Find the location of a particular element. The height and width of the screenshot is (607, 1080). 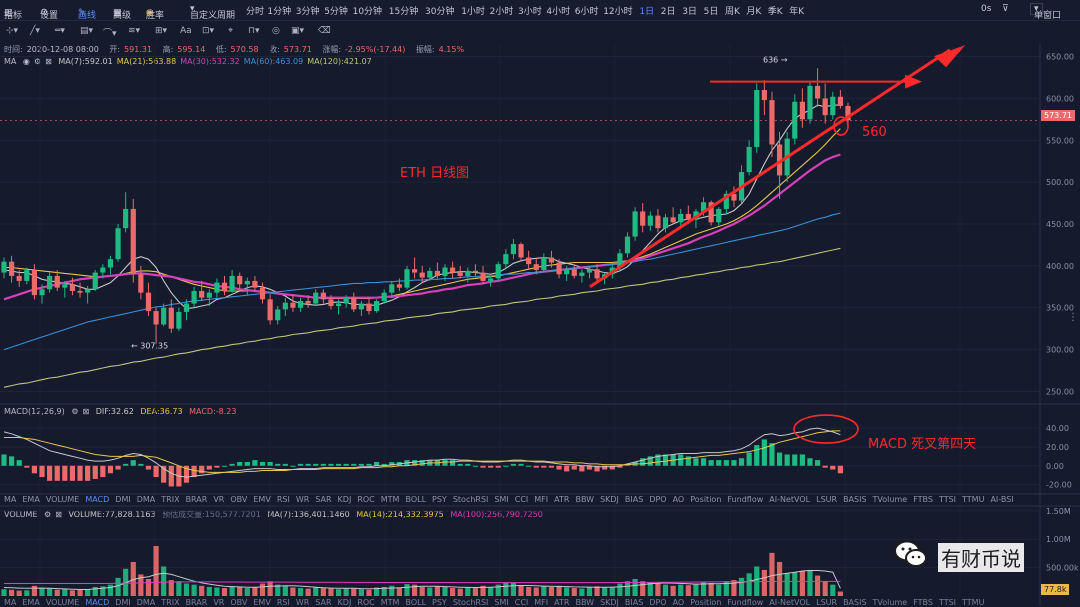

indicator-tab: MFI is located at coordinates (541, 602).